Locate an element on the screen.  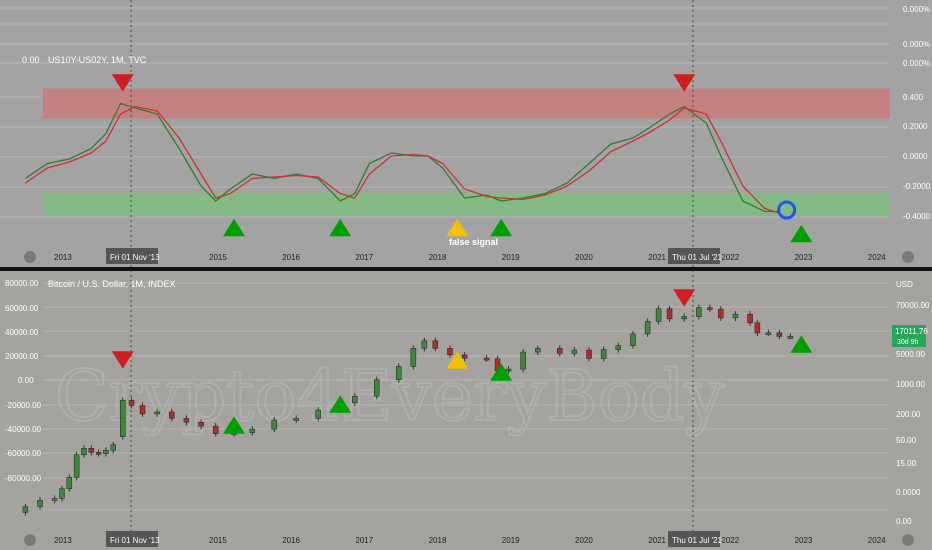
crosshair-label-left-bottom is located at coordinates (132, 539).